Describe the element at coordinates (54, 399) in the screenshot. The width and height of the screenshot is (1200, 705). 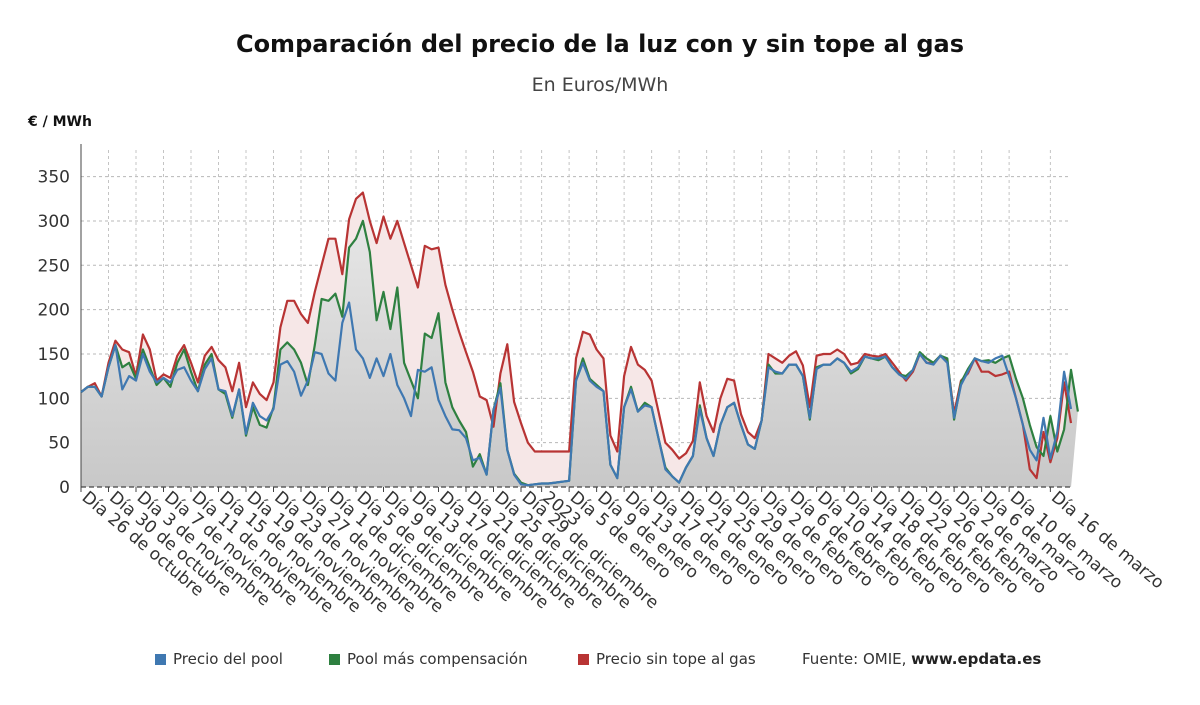
I see `y-tick-label: 100` at that location.